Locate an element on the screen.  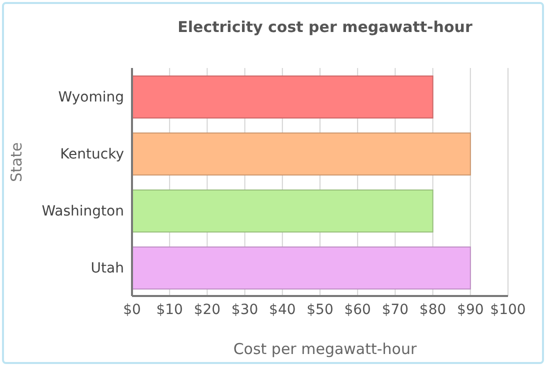
x-tick-label: $60 is located at coordinates (357, 310).